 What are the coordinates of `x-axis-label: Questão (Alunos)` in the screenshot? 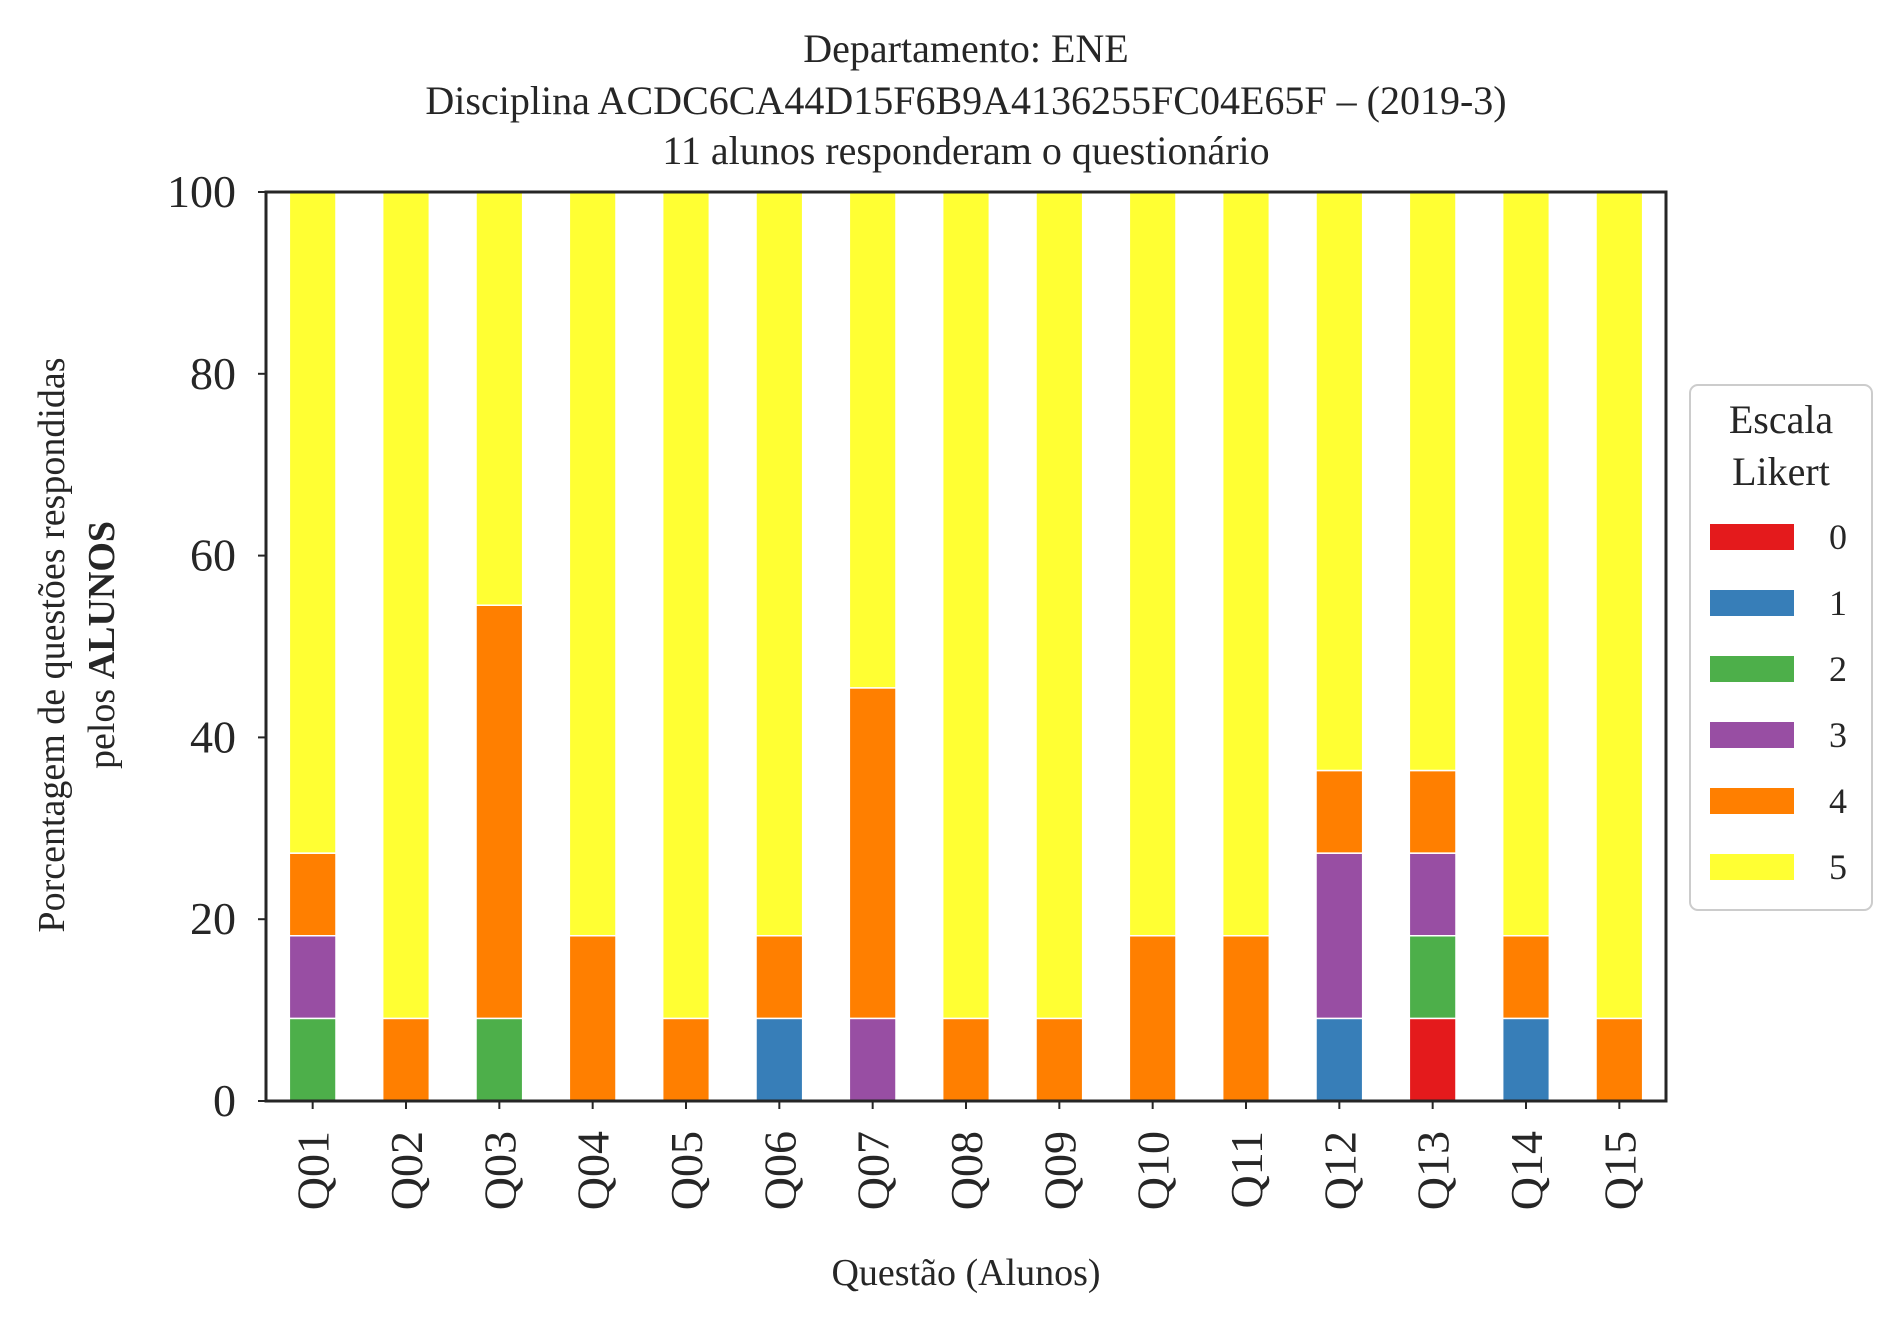 It's located at (965, 1273).